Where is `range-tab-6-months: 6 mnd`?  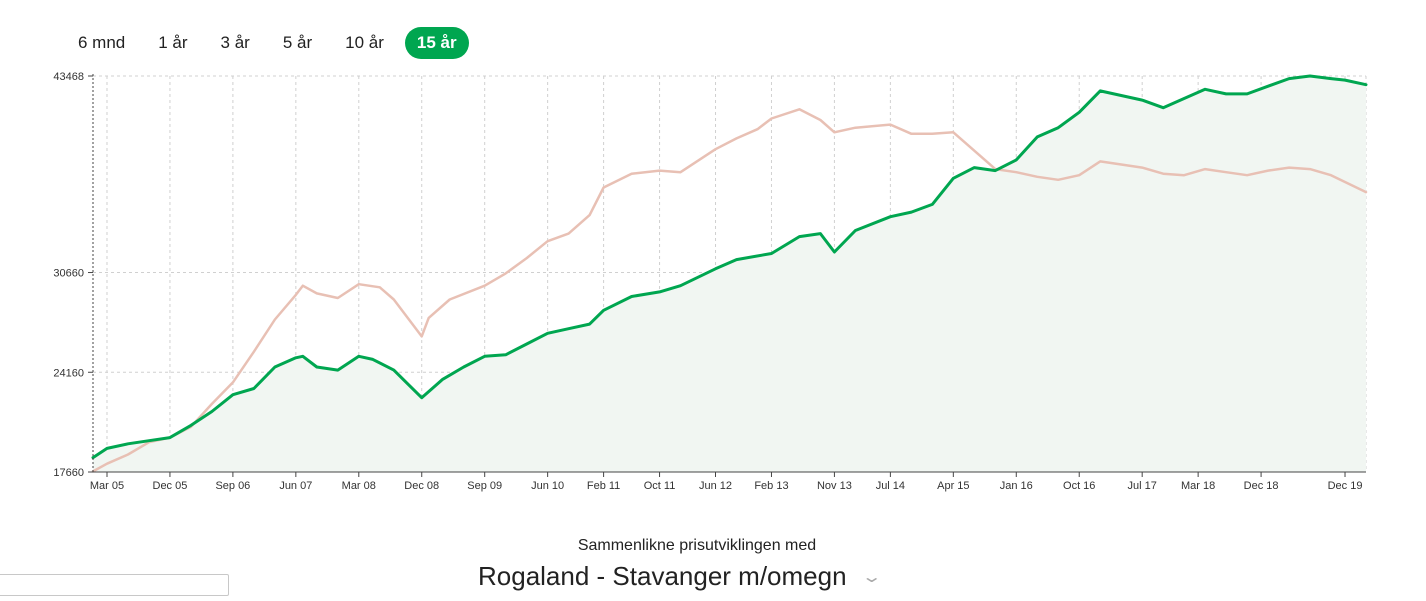 range-tab-6-months: 6 mnd is located at coordinates (102, 42).